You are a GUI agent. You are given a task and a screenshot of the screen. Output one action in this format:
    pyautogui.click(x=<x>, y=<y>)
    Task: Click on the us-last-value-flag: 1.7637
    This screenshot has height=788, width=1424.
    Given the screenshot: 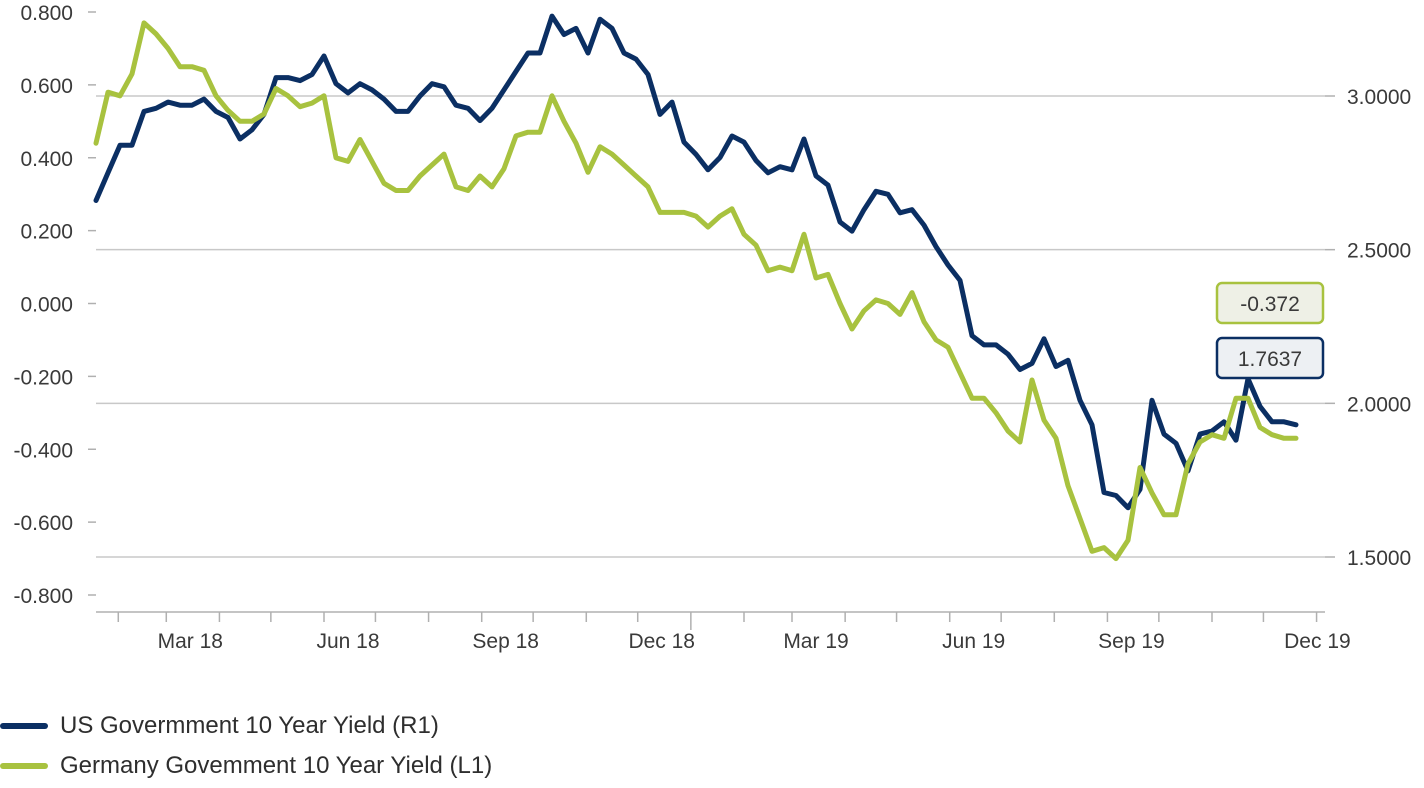 What is the action you would take?
    pyautogui.click(x=1270, y=358)
    